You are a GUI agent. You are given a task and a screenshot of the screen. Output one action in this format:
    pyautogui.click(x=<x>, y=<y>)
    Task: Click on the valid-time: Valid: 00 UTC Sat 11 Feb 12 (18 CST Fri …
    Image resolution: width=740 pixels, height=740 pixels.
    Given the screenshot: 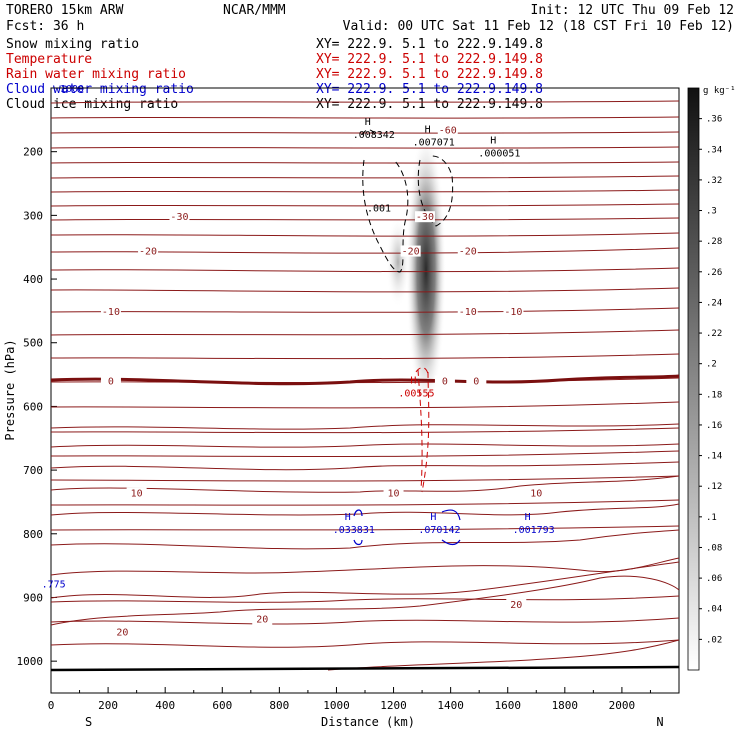 What is the action you would take?
    pyautogui.click(x=538, y=26)
    